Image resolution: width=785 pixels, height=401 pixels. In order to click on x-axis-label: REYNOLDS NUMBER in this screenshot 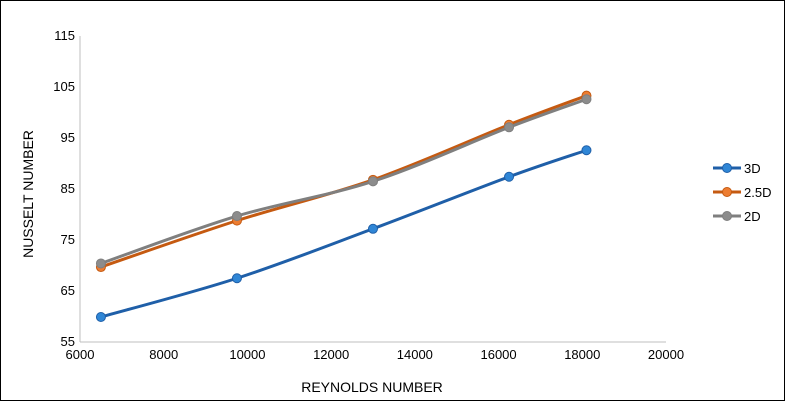, I will do `click(372, 387)`.